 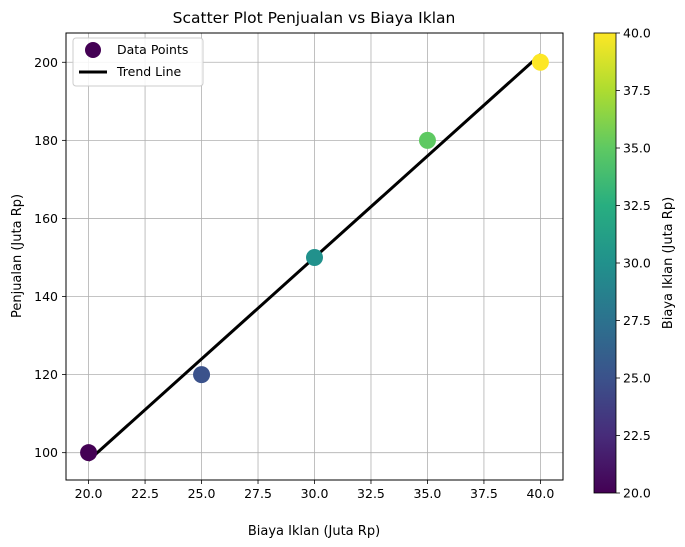 I want to click on colorbar-tick-label: 40.0, so click(x=637, y=33).